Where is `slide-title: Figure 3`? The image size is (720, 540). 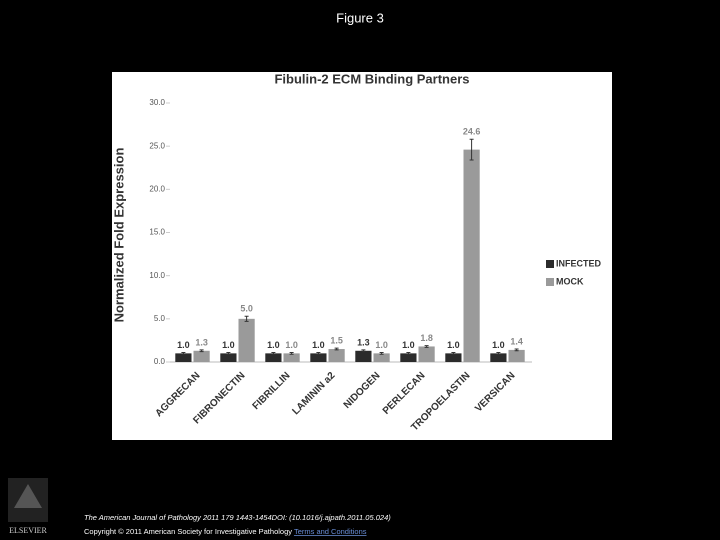
slide-title: Figure 3 is located at coordinates (360, 17).